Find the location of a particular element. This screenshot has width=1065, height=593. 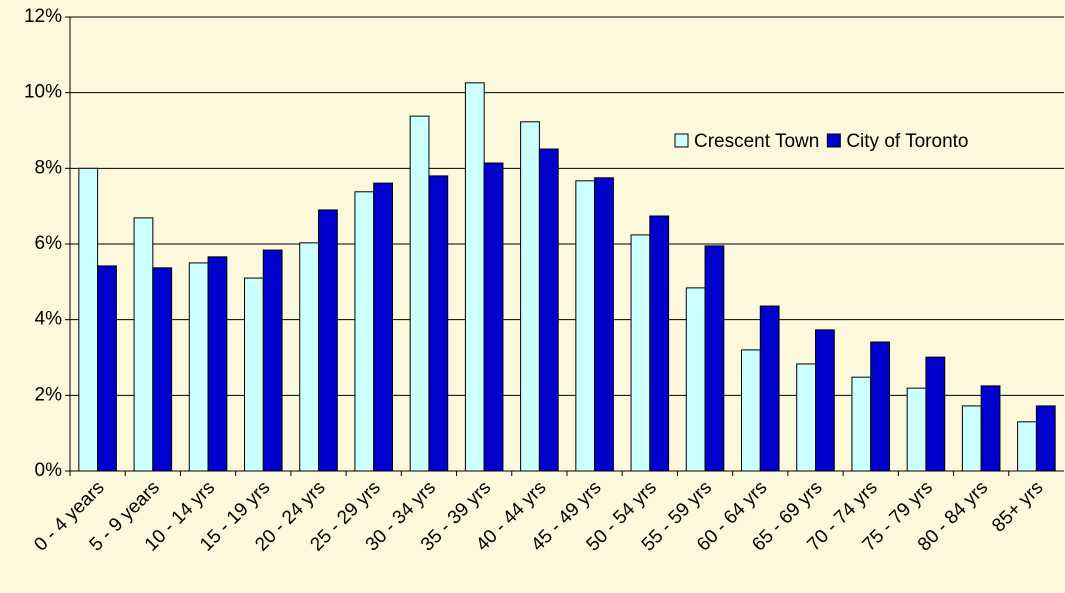

y-tick-label: 2% is located at coordinates (49, 394).